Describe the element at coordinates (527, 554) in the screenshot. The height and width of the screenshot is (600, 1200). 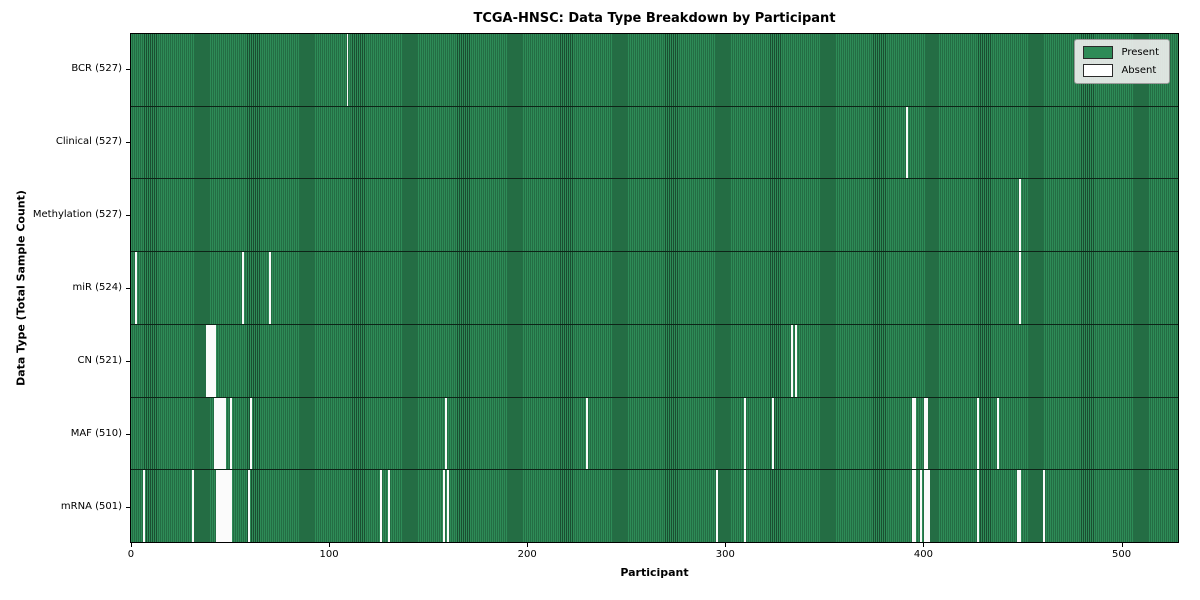
I see `x-tick-label: 200` at that location.